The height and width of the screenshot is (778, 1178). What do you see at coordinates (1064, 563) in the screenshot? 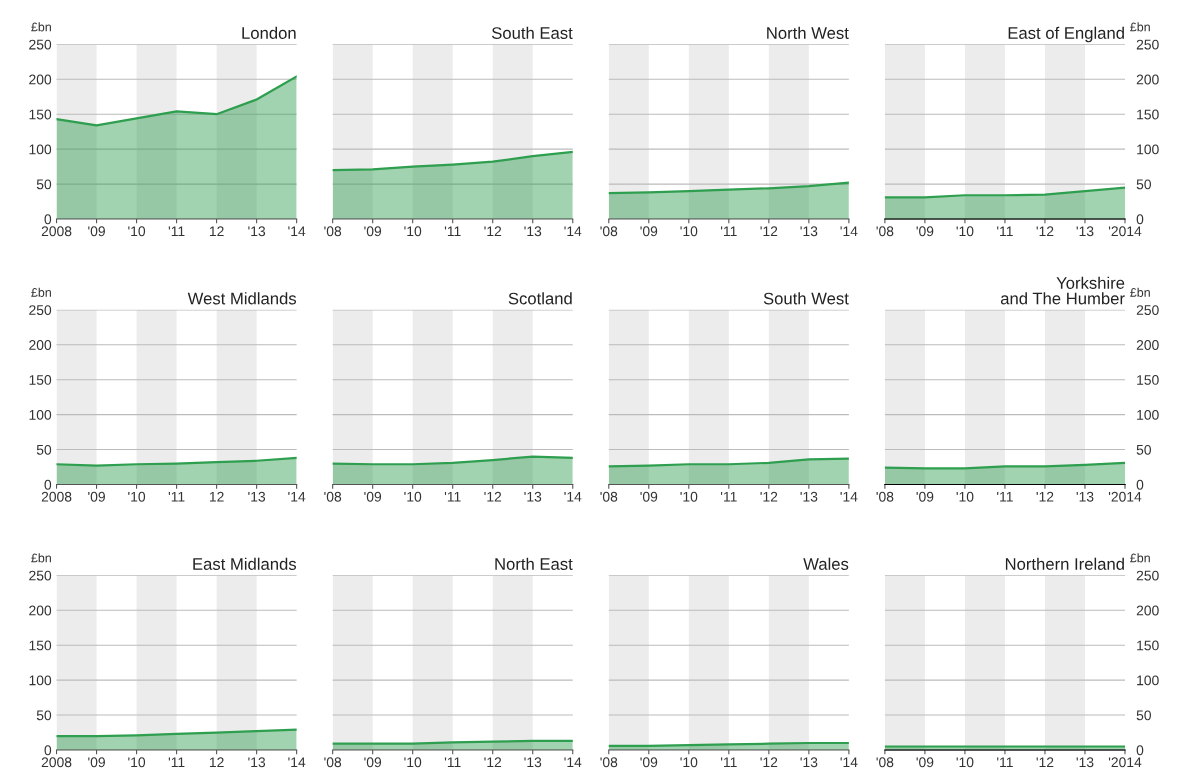
I see `chart-title: Northern Ireland` at bounding box center [1064, 563].